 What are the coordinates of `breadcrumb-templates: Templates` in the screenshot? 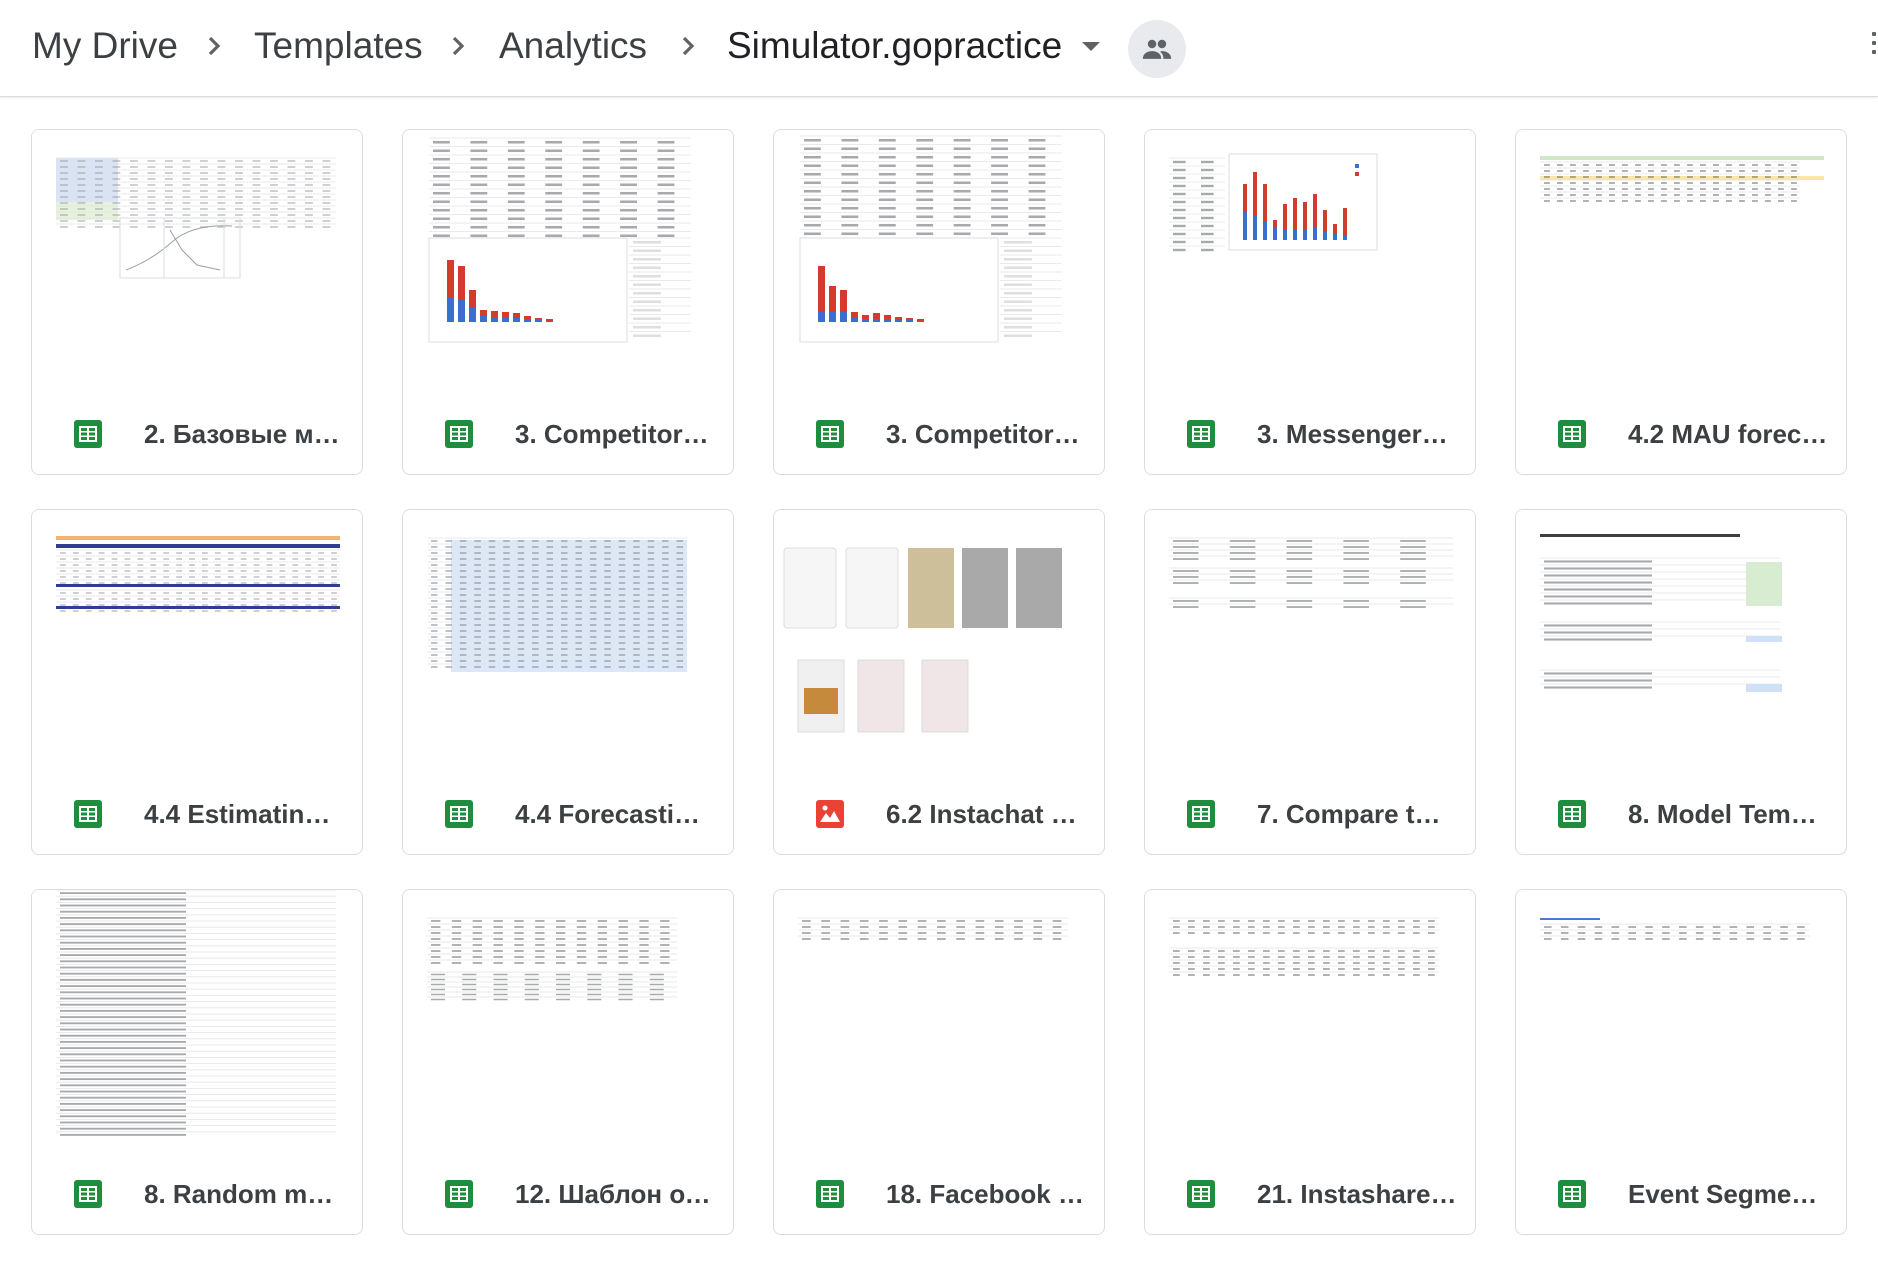 It's located at (338, 45).